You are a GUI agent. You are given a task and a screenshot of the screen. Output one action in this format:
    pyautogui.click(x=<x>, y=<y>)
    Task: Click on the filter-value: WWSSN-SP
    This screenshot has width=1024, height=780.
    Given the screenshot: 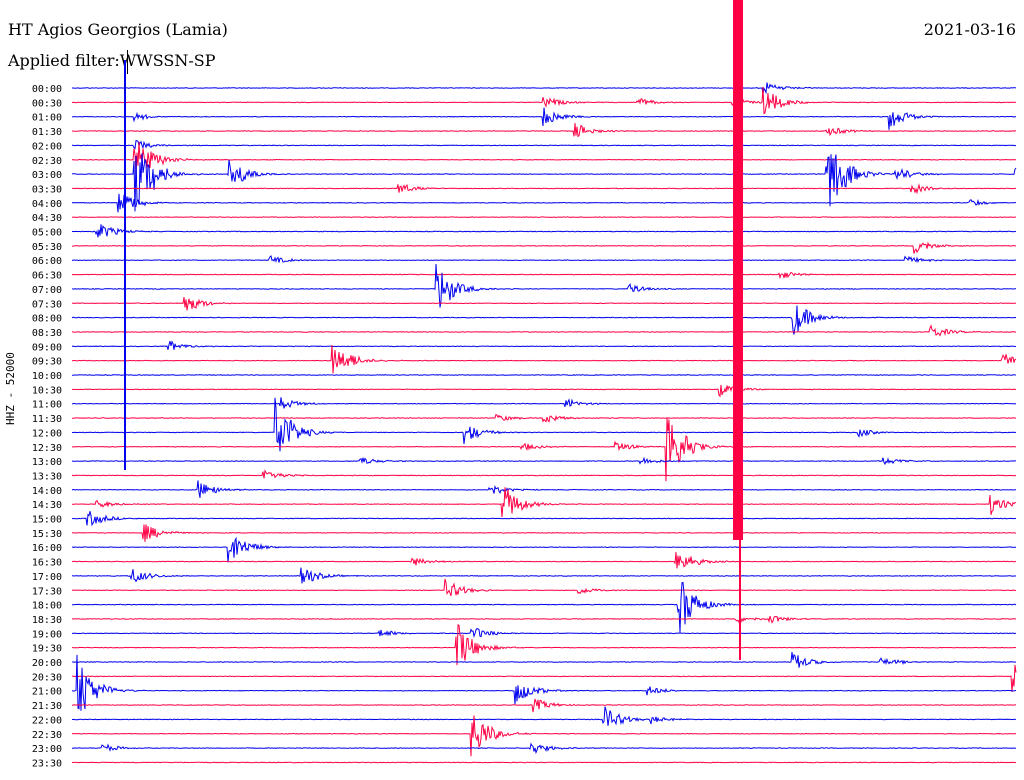 What is the action you would take?
    pyautogui.click(x=167, y=60)
    